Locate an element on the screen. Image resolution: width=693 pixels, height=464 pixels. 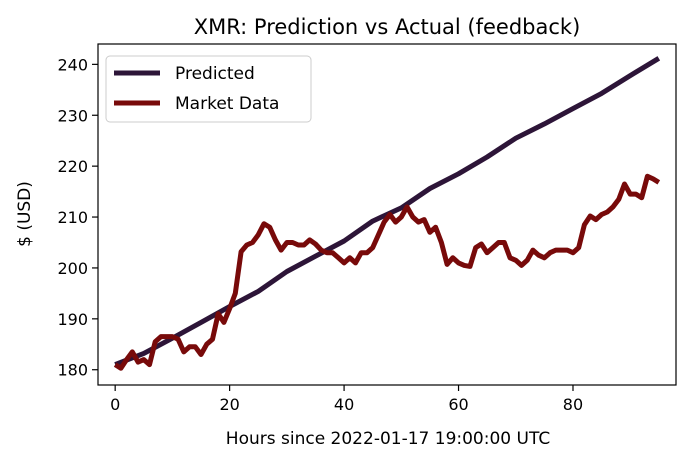
y-tick-label: 210 is located at coordinates (72, 217).